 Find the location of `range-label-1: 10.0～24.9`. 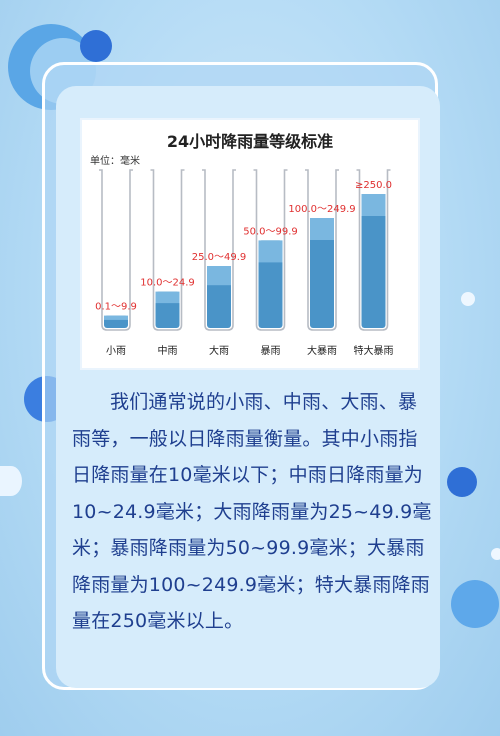

range-label-1: 10.0～24.9 is located at coordinates (167, 283).